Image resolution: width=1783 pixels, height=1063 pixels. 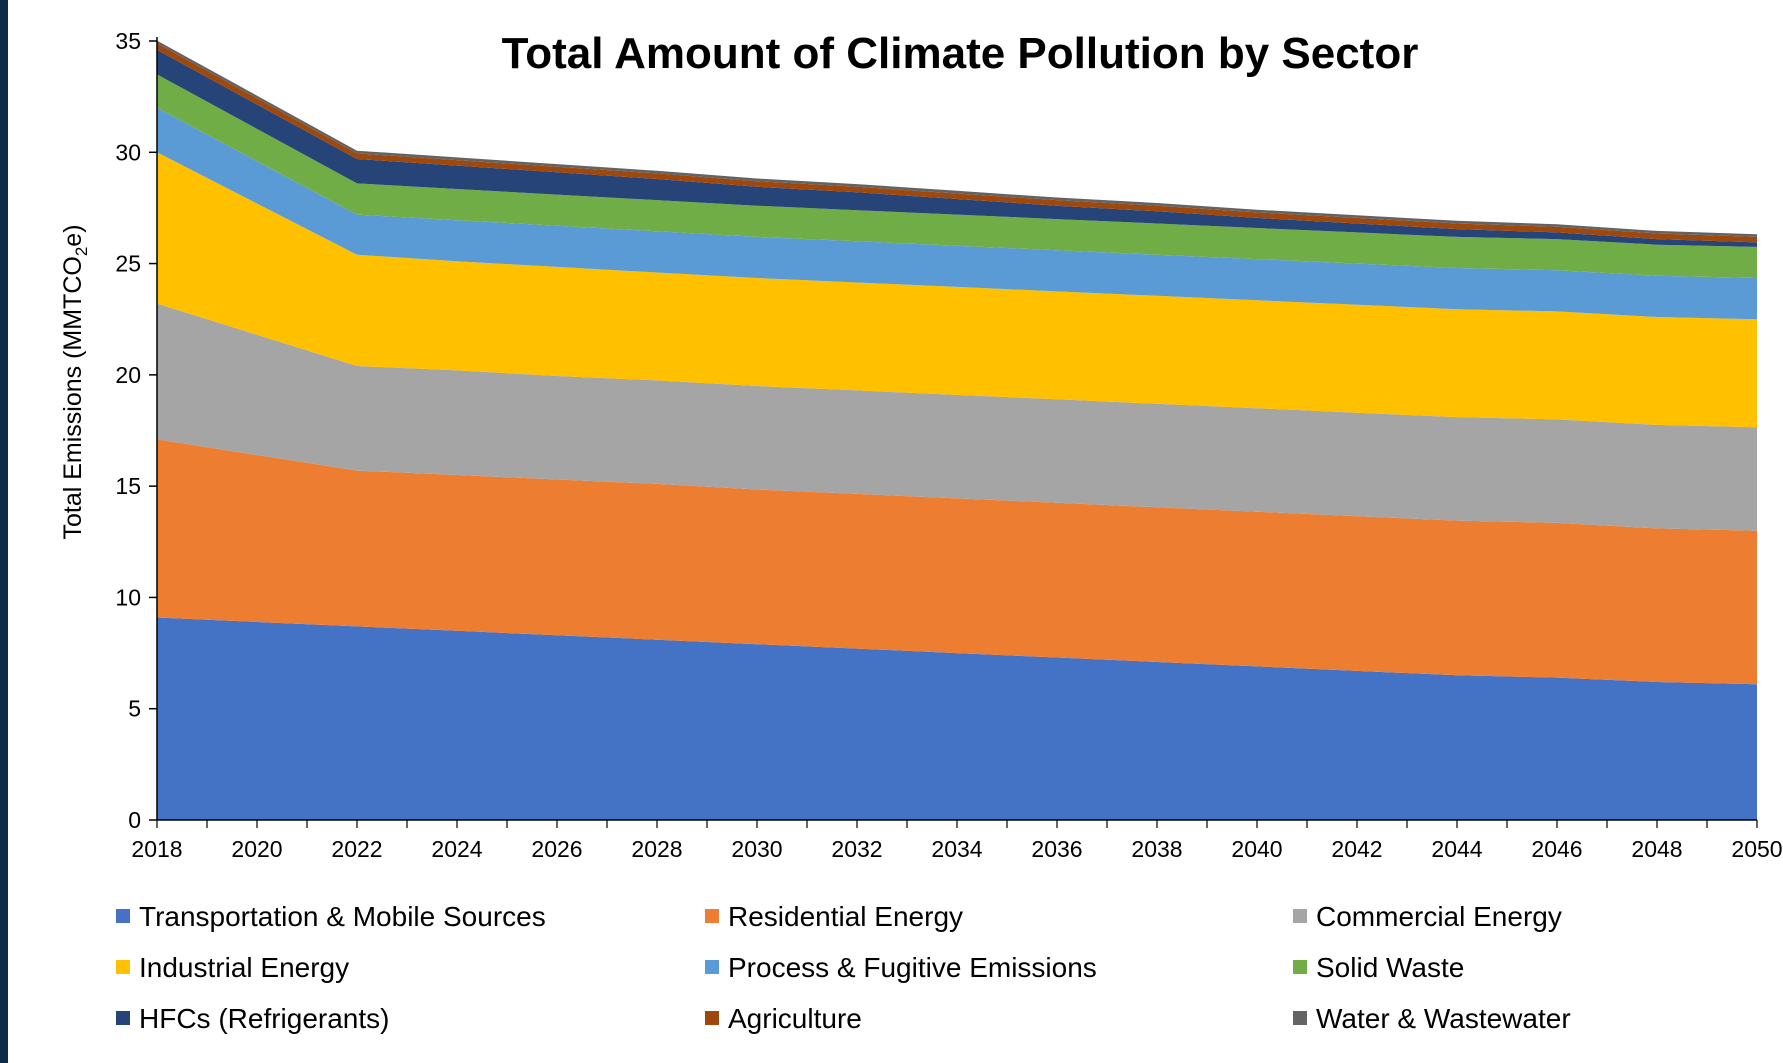 What do you see at coordinates (1439, 916) in the screenshot?
I see `legend-label: Commercial Energy` at bounding box center [1439, 916].